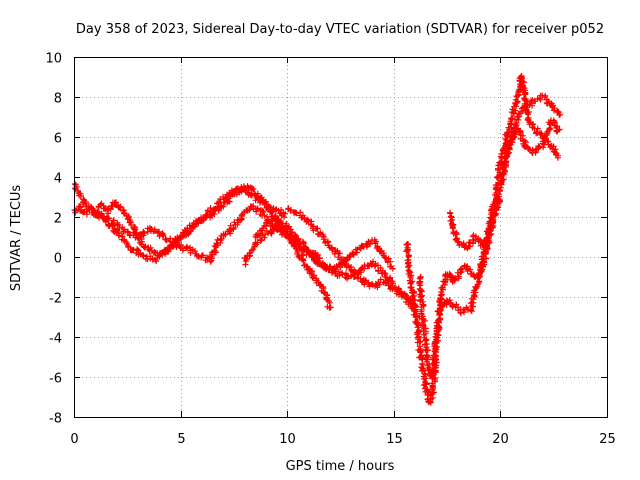 Image resolution: width=640 pixels, height=480 pixels. What do you see at coordinates (500, 439) in the screenshot?
I see `x-tick-label: 20` at bounding box center [500, 439].